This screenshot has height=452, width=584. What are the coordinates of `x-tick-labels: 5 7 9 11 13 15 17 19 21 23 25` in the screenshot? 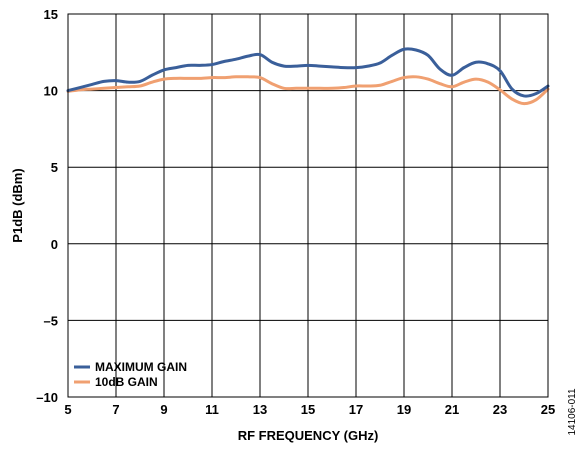 It's located at (309, 409).